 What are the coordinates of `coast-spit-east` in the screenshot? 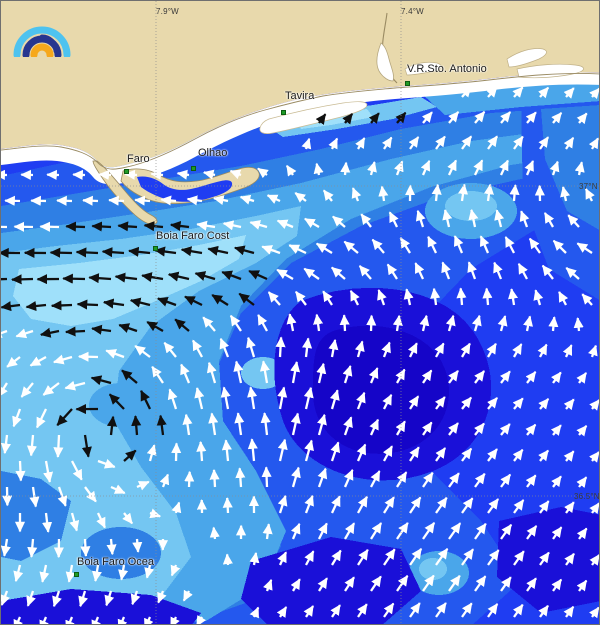 It's located at (526, 58).